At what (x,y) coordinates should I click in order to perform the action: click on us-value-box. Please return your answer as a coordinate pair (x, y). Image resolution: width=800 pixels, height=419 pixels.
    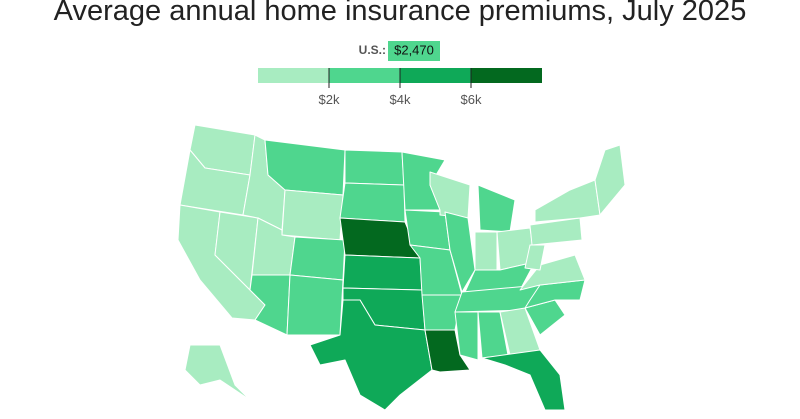
    Looking at the image, I should click on (414, 51).